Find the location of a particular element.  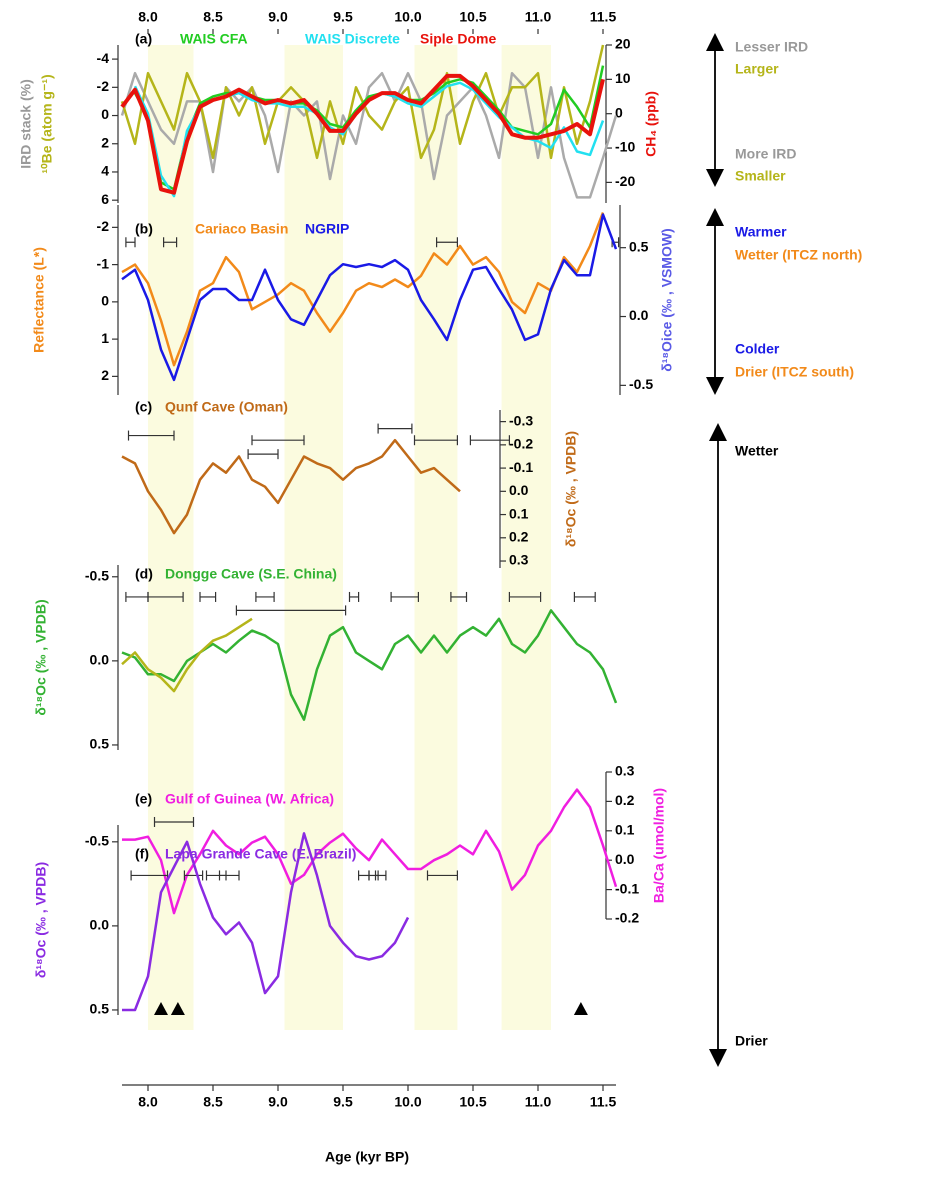

annotation: Drier (ITCZ south) is located at coordinates (794, 372).